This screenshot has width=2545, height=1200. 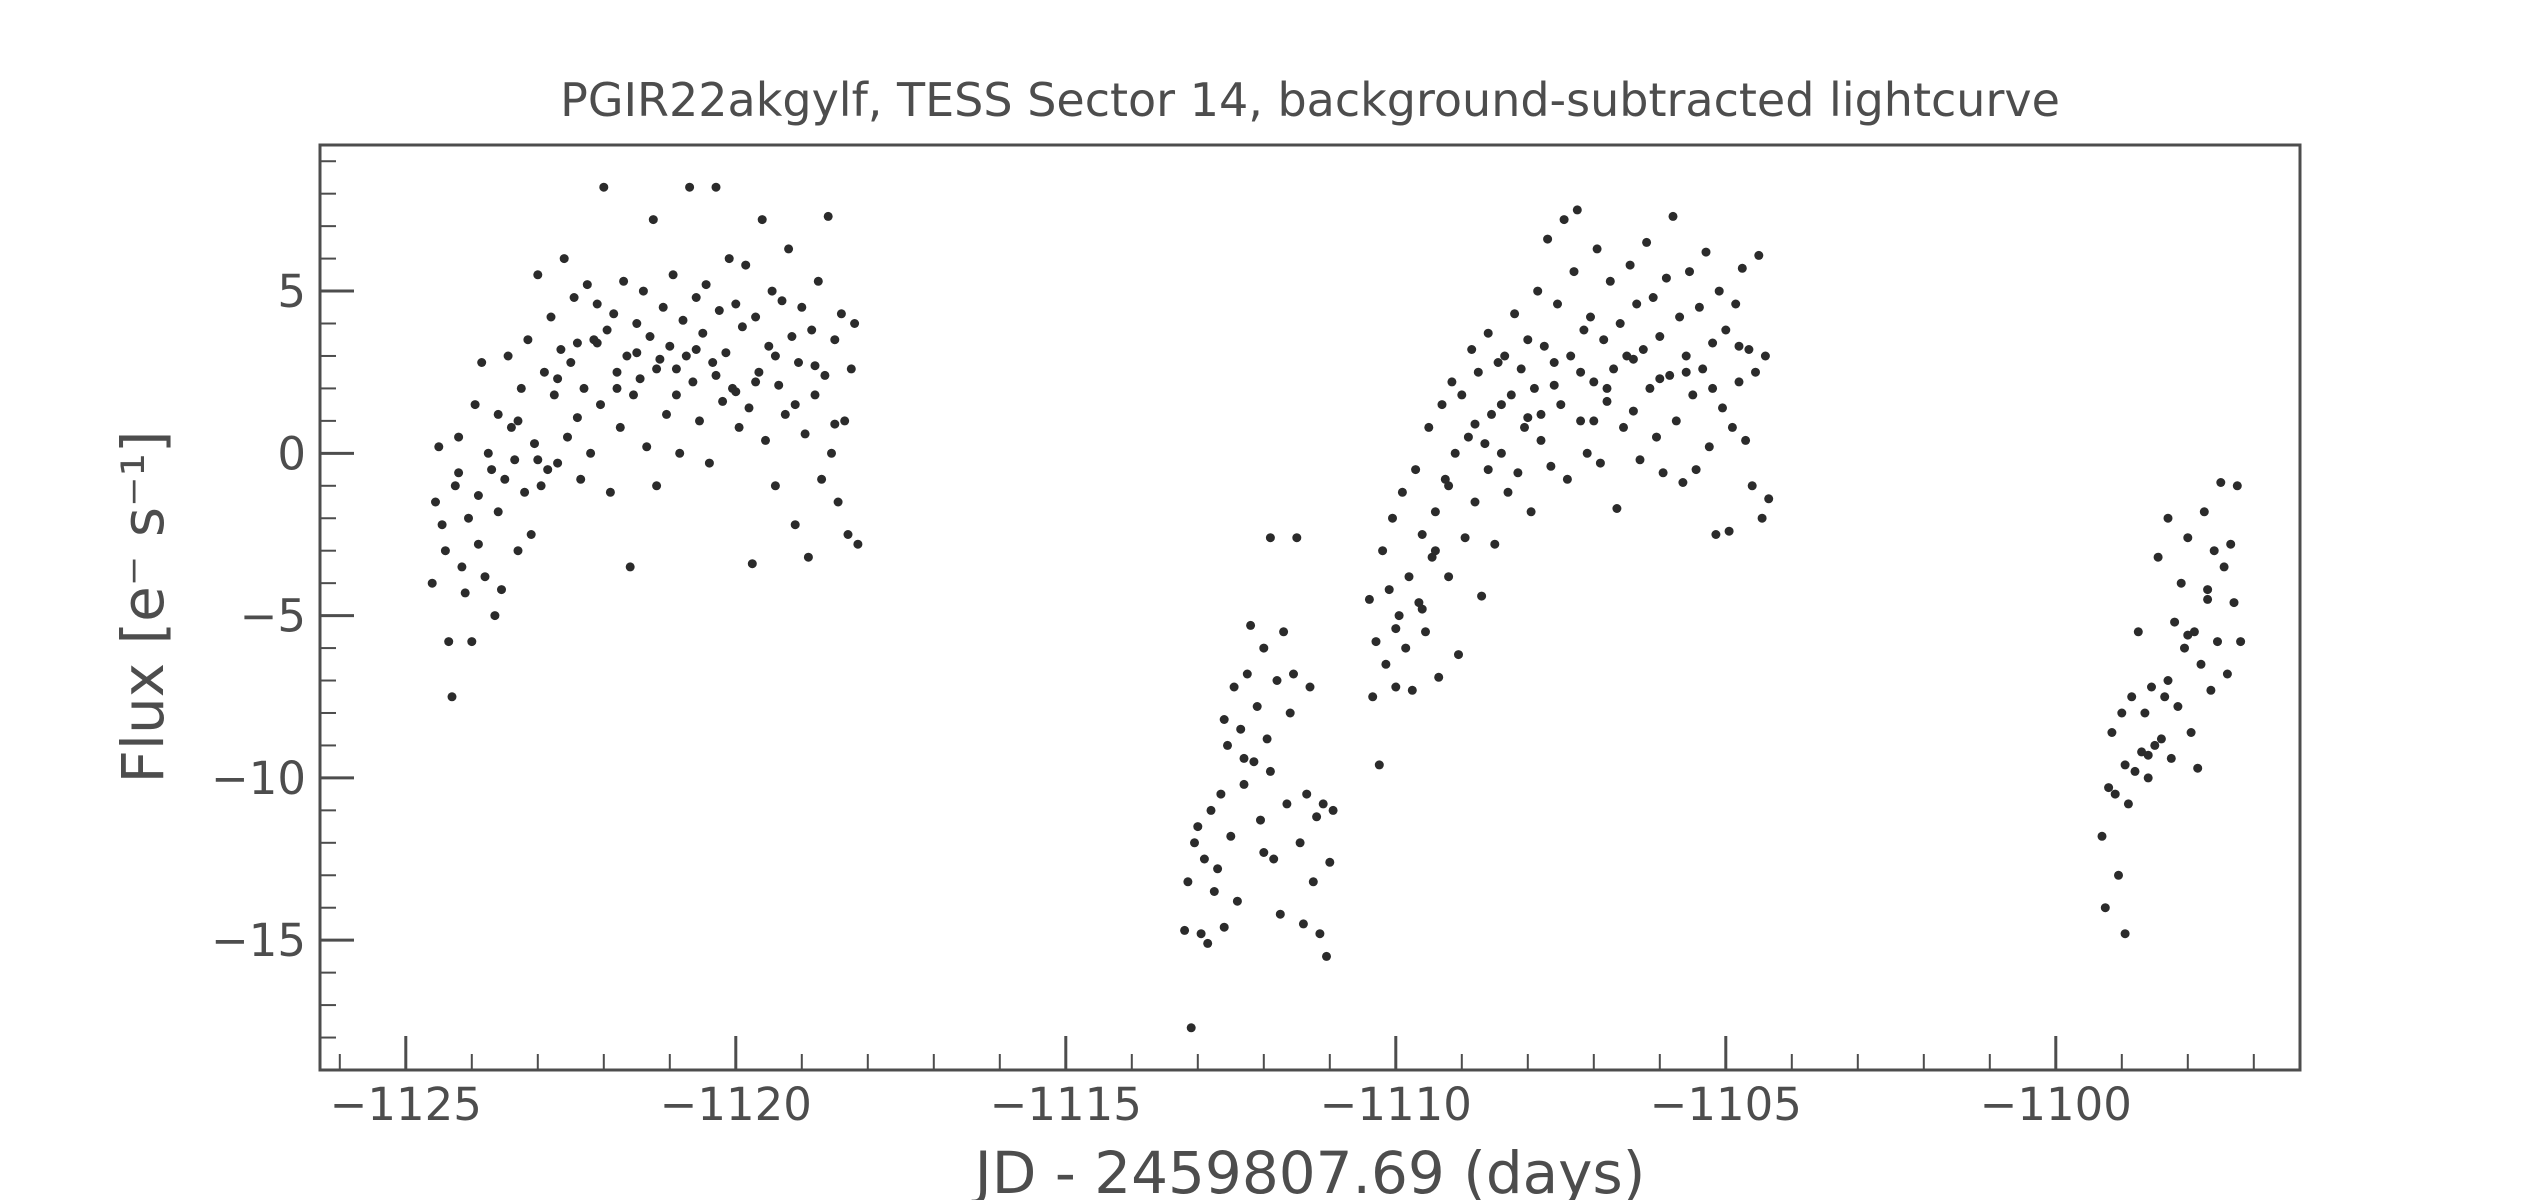 I want to click on y-tick-label: −10, so click(x=258, y=778).